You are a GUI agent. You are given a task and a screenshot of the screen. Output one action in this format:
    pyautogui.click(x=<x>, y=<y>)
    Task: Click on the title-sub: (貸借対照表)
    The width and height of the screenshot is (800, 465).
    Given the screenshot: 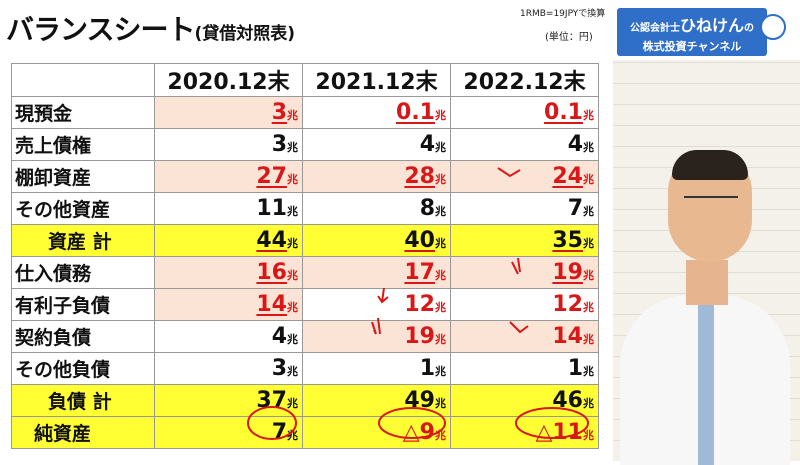 What is the action you would take?
    pyautogui.click(x=244, y=34)
    